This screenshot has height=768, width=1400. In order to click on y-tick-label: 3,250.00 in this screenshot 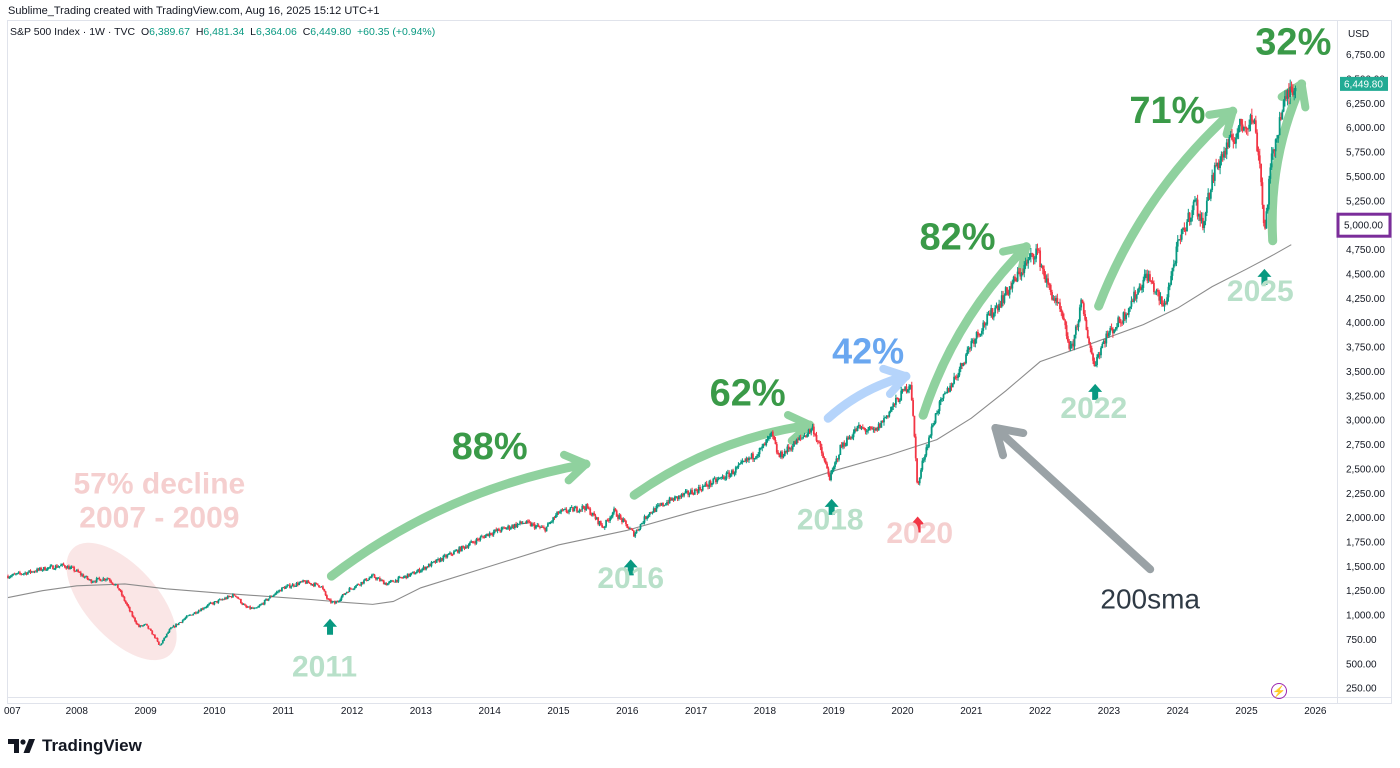, I will do `click(1365, 396)`.